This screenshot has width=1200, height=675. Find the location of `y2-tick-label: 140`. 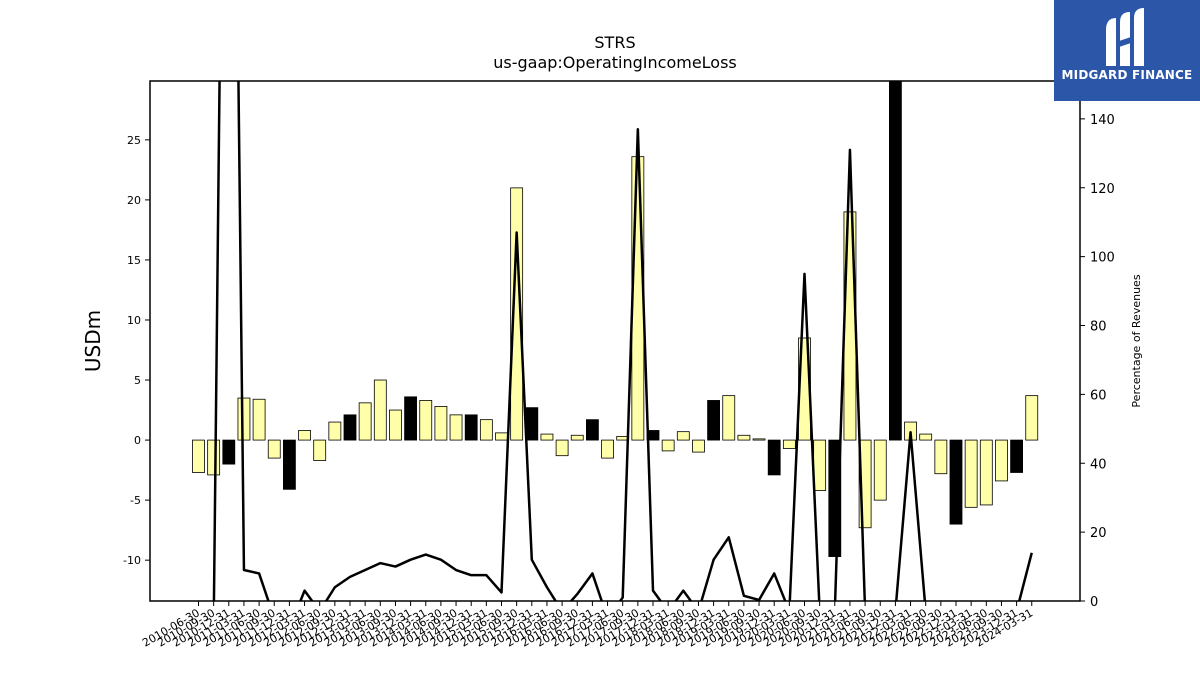

y2-tick-label: 140 is located at coordinates (1102, 120).